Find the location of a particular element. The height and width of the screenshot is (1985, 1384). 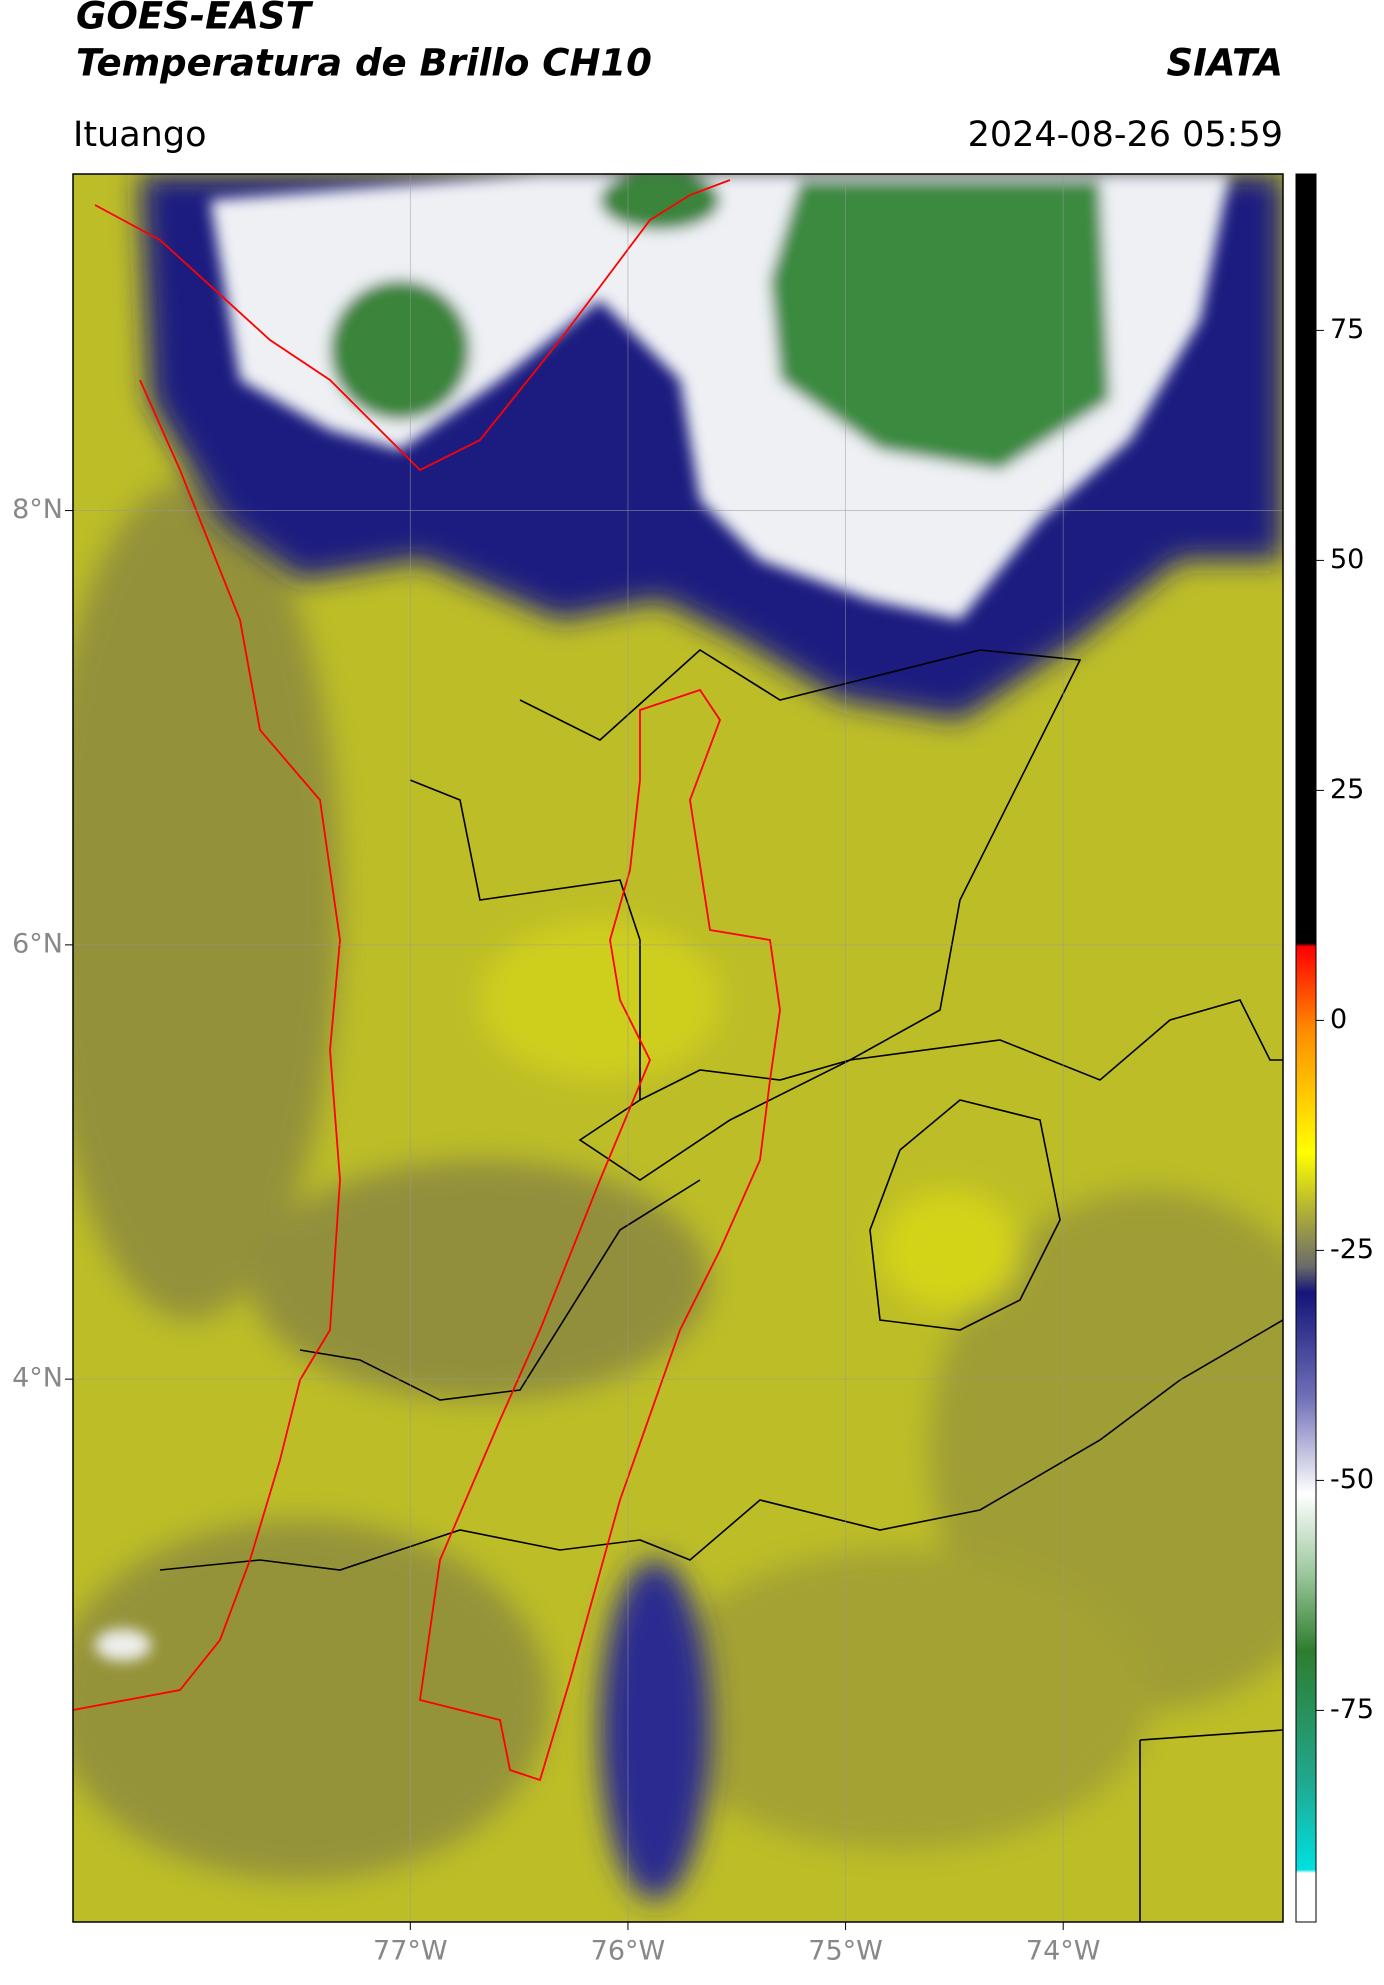

colorbar-label: 75 is located at coordinates (1347, 329).